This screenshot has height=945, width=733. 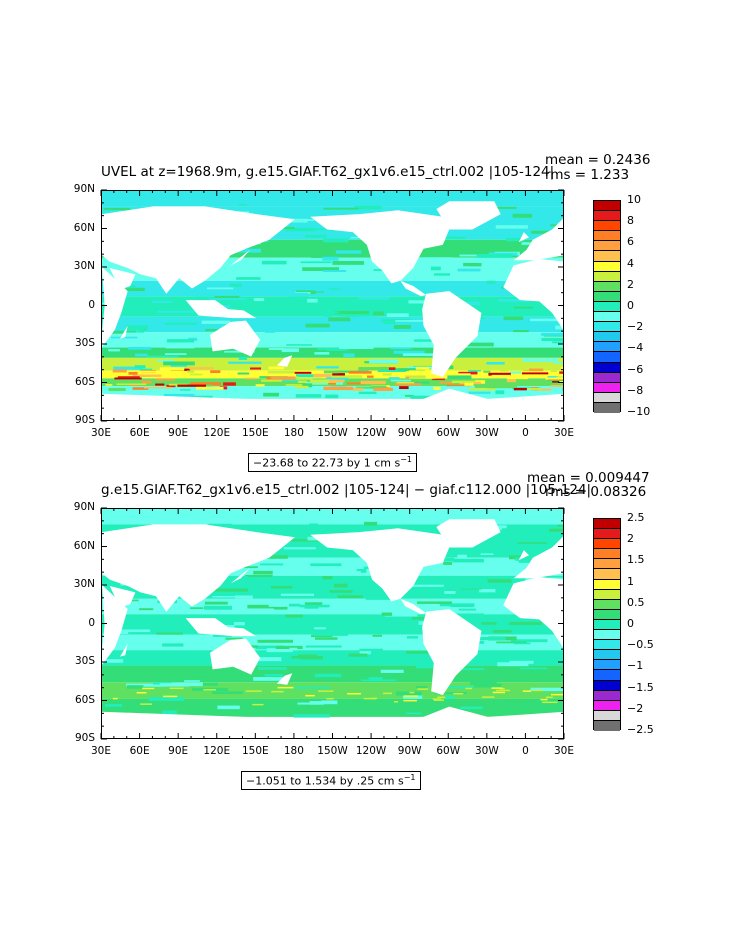 I want to click on colorbar-label: 10, so click(x=634, y=199).